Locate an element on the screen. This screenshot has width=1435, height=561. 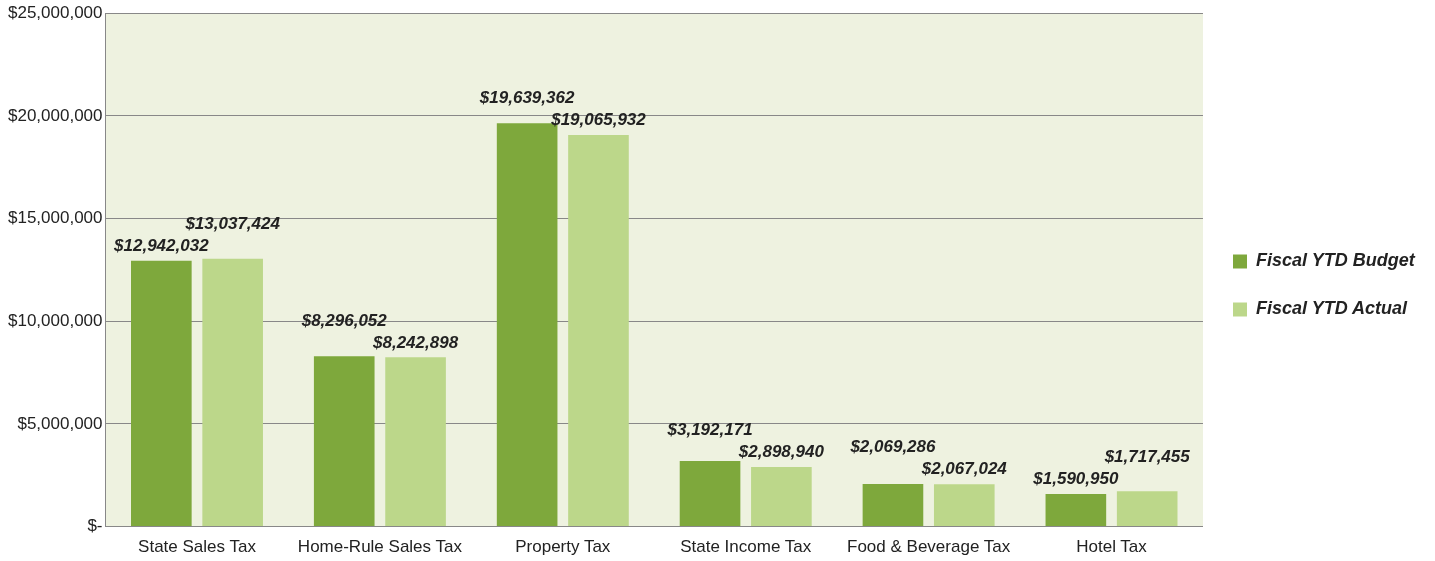
y-tick-label: $- is located at coordinates (95, 526).